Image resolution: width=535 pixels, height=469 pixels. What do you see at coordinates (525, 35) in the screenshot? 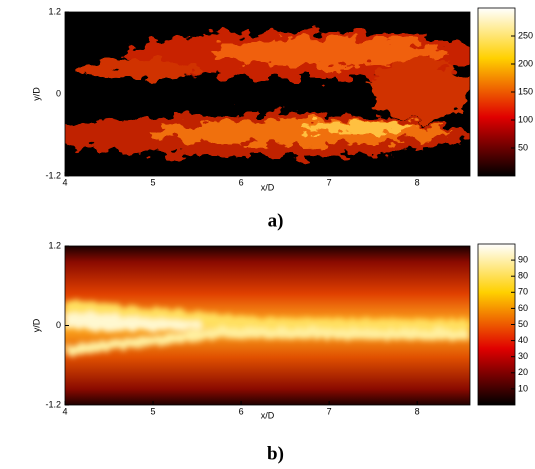
I see `colorbar-tick-label: 250` at bounding box center [525, 35].